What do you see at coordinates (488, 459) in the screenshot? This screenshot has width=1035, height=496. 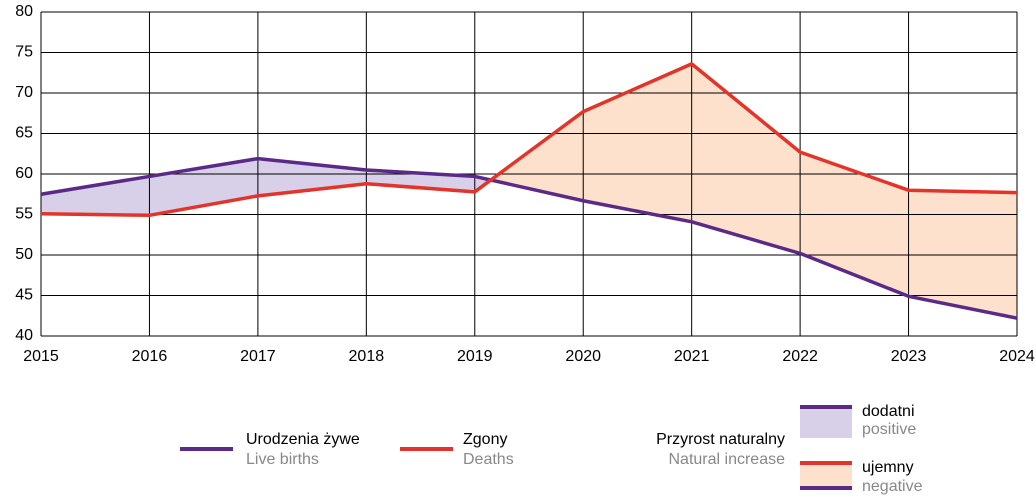 I see `legend-label-en: Deaths` at bounding box center [488, 459].